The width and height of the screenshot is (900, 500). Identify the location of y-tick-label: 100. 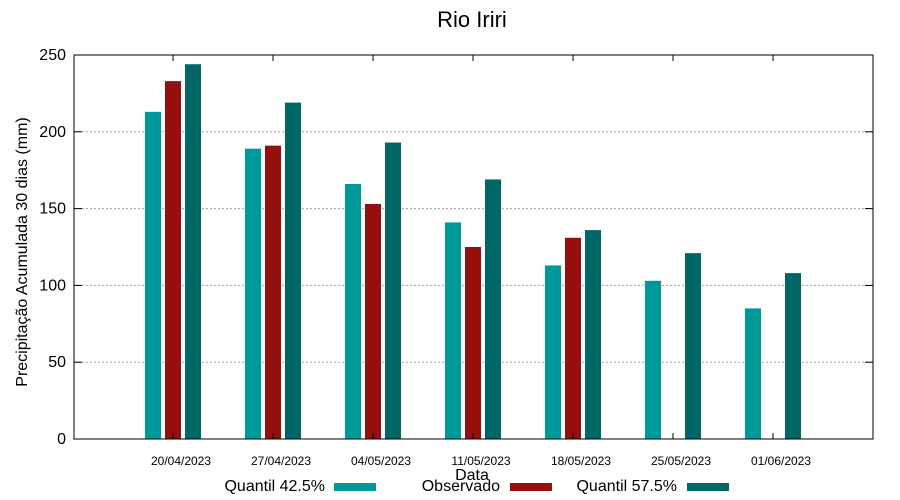
(52, 285).